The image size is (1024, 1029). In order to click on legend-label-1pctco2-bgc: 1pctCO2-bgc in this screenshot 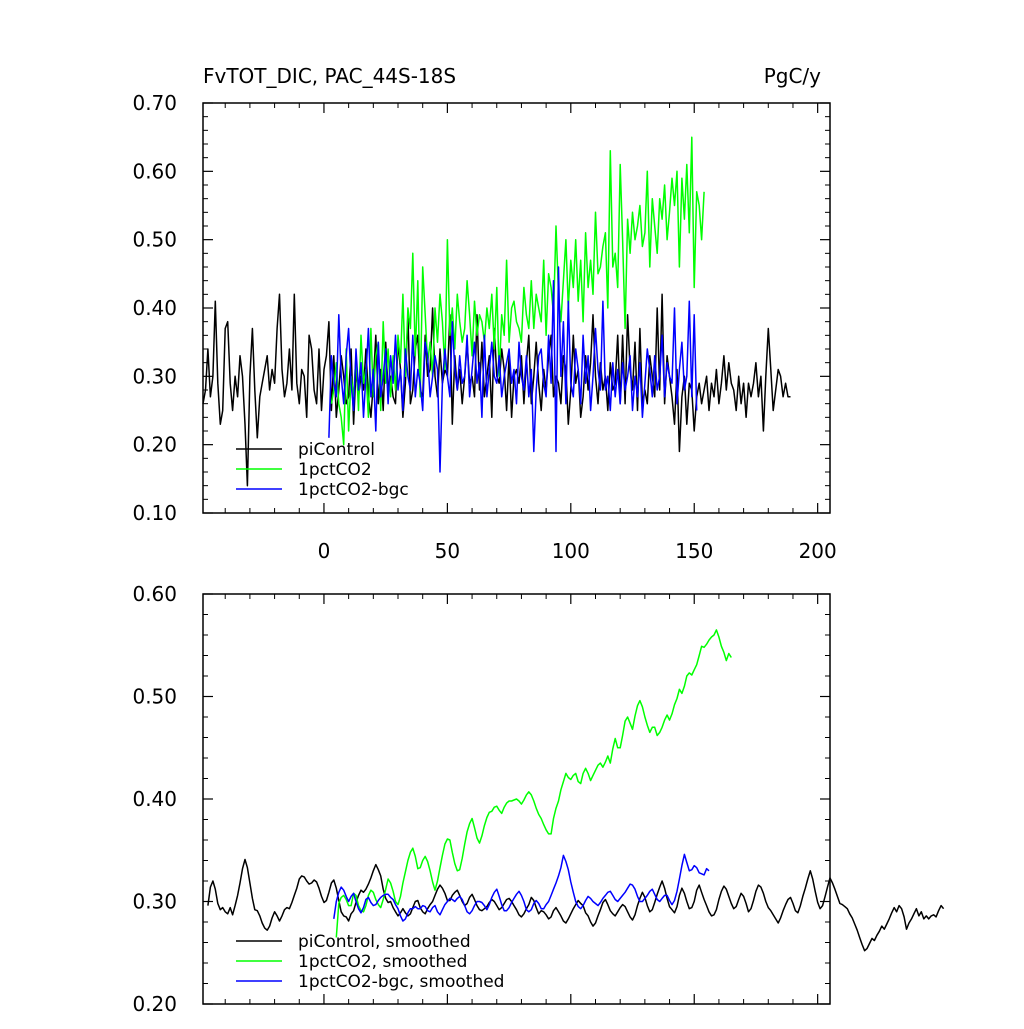, I will do `click(353, 490)`.